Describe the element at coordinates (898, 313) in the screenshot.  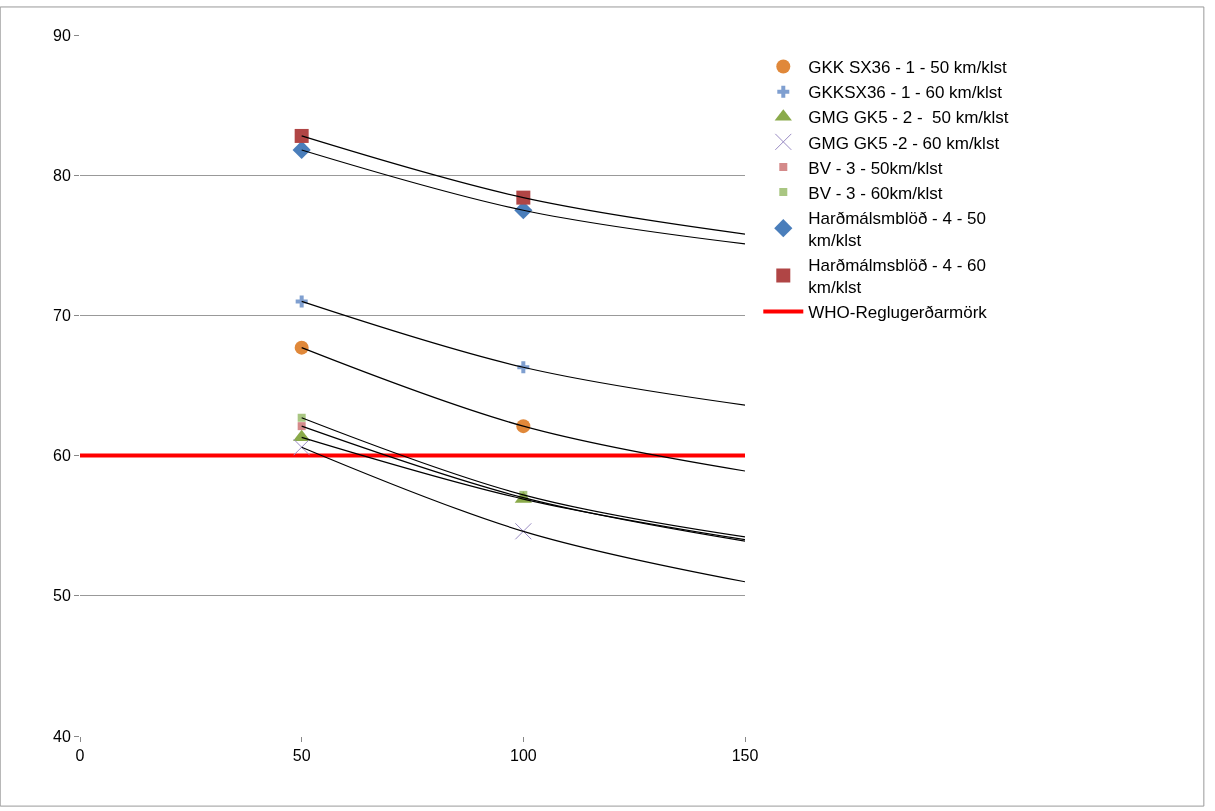
I see `legend-label: WHO-Reglugerðarmörk` at that location.